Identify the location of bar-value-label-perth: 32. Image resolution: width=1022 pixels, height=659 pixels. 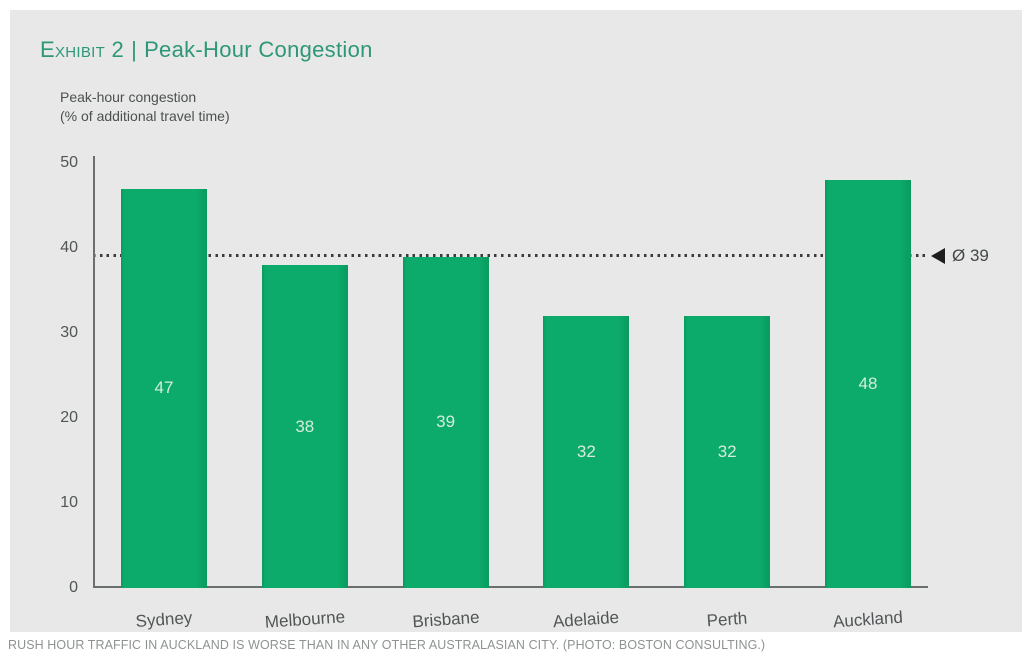
(727, 451).